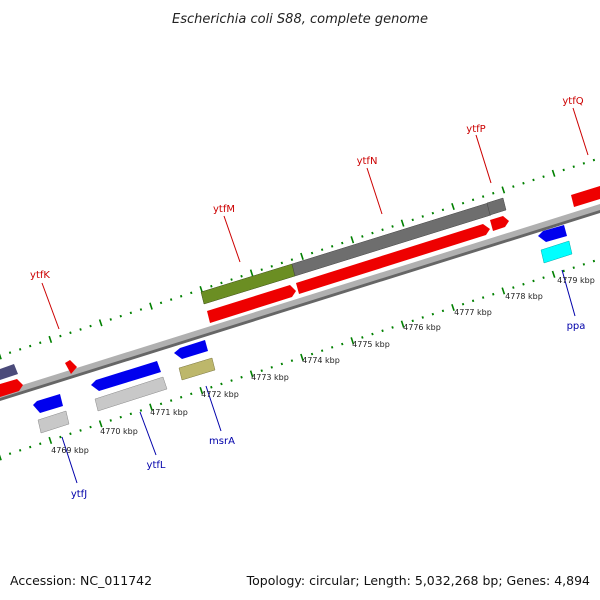 This screenshot has height=600, width=600. Describe the element at coordinates (126, 376) in the screenshot. I see `gene-ytfl-arrow` at that location.